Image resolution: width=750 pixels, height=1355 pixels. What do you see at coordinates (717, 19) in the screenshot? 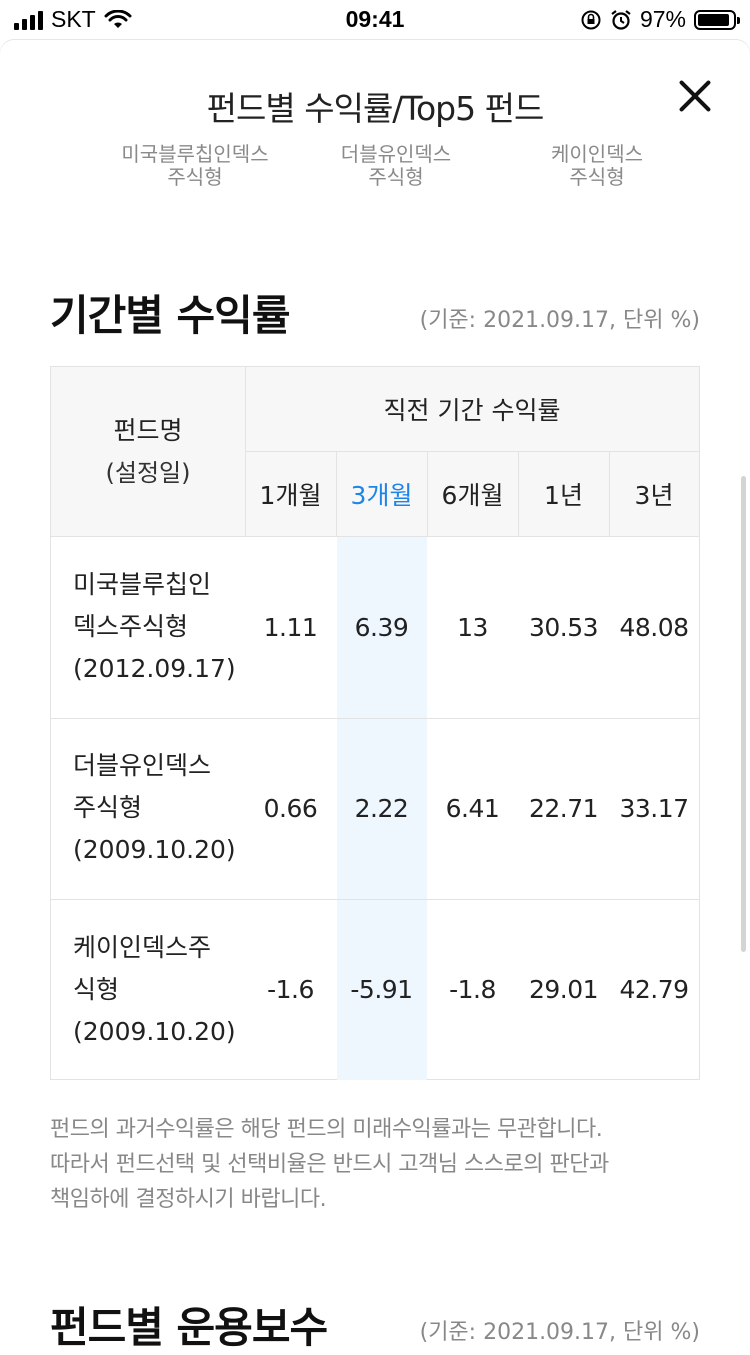
I see `battery-icon` at bounding box center [717, 19].